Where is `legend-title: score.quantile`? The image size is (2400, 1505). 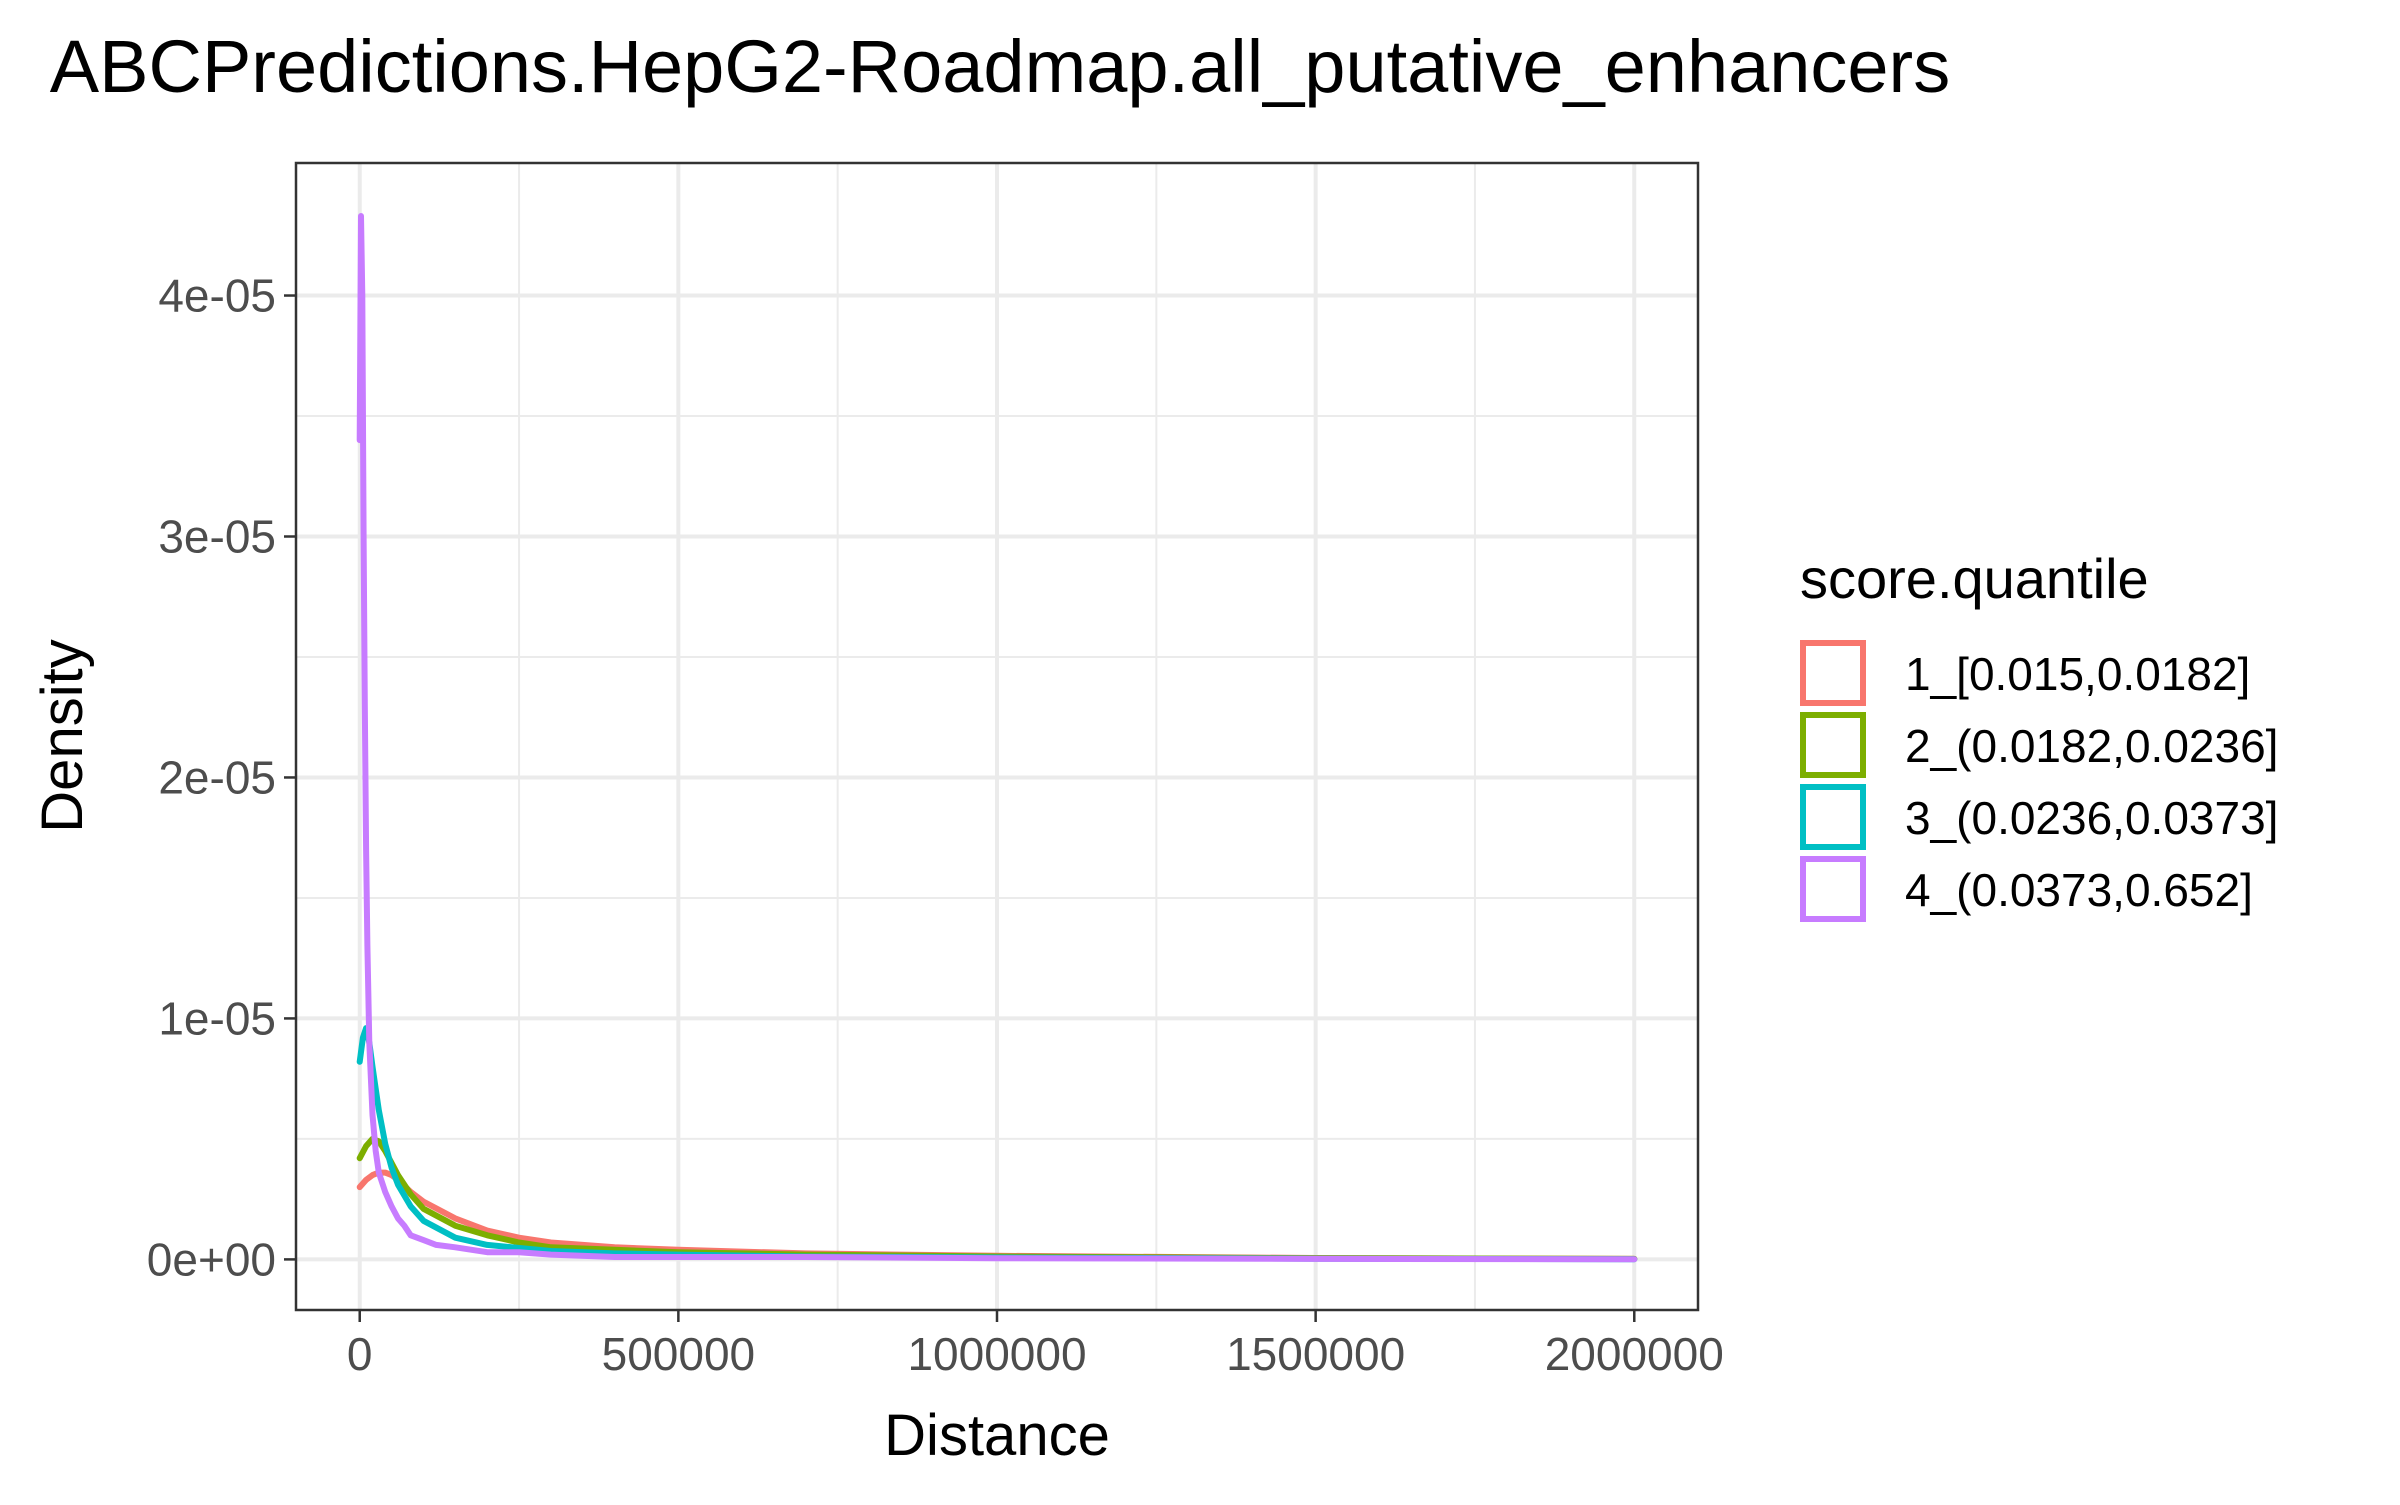 legend-title: score.quantile is located at coordinates (1974, 578).